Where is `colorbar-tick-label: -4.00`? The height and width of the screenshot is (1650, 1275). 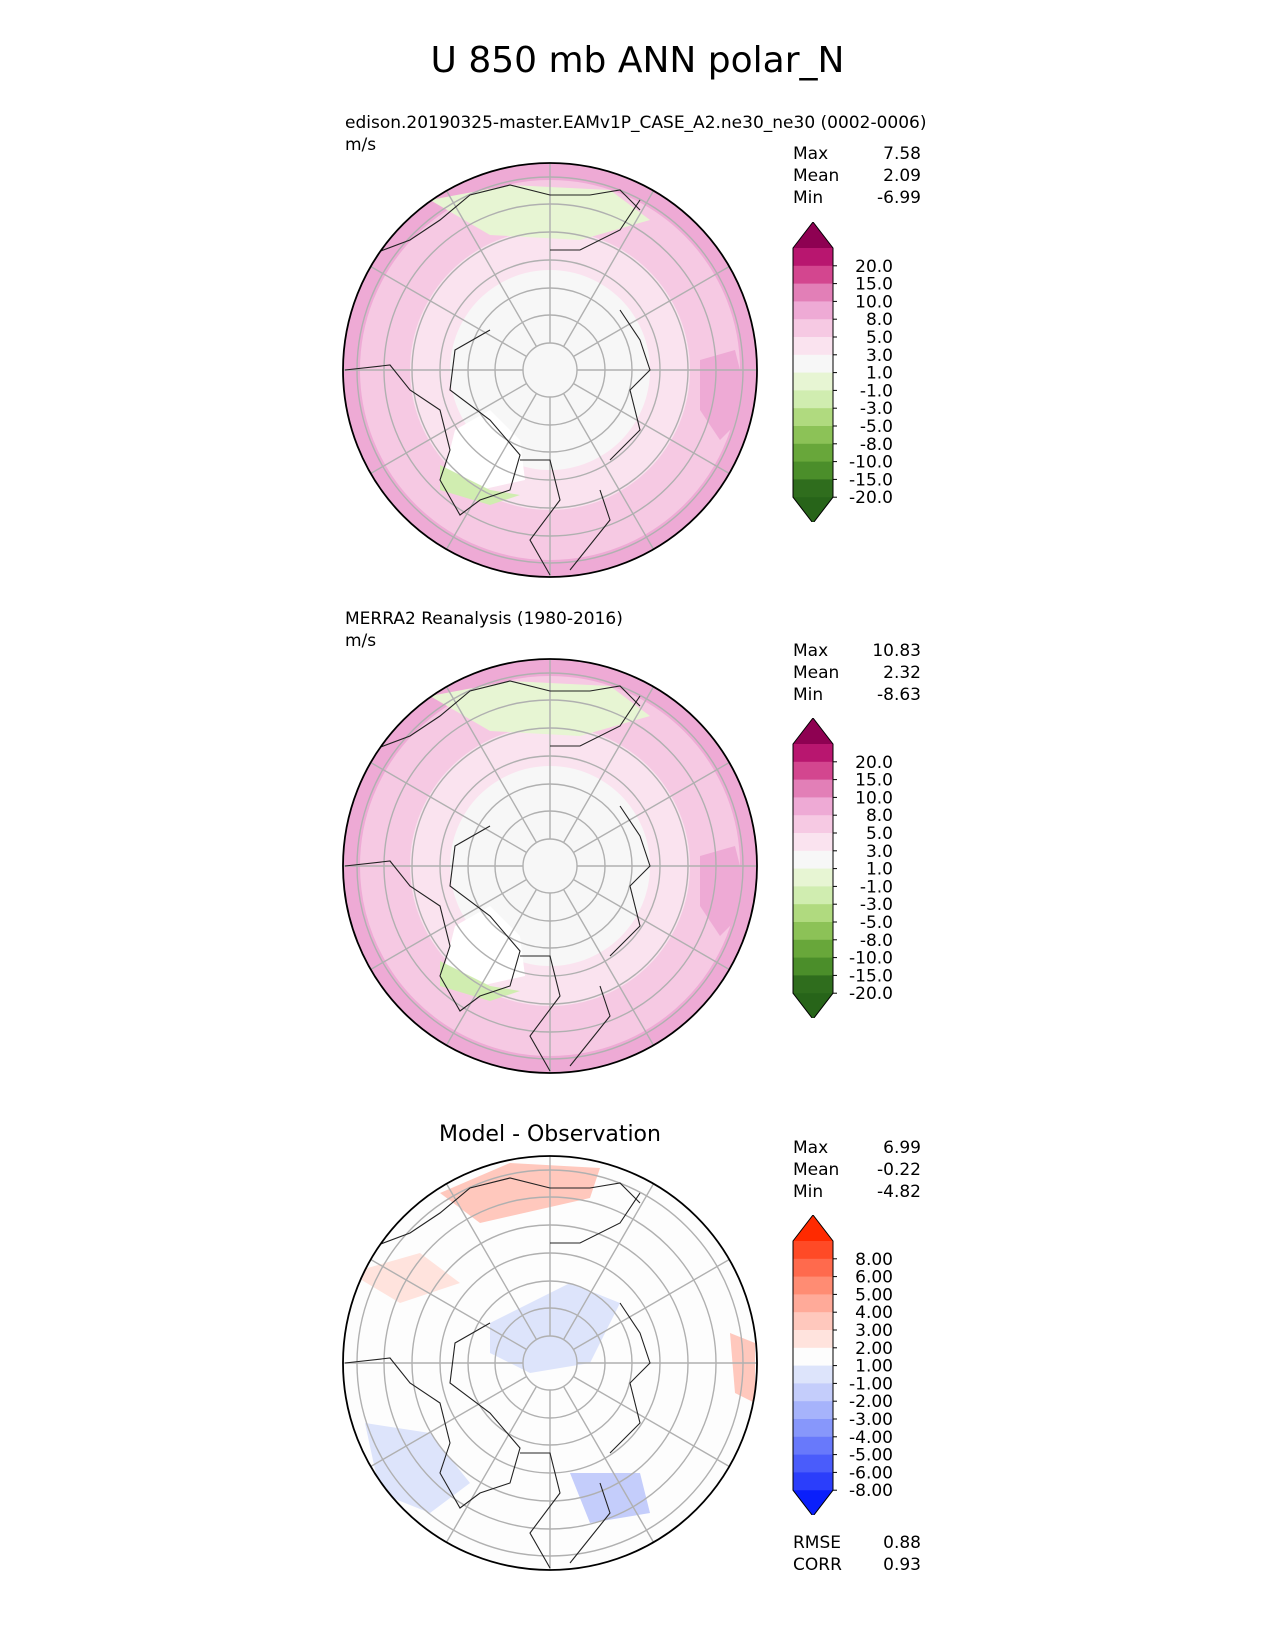 colorbar-tick-label: -4.00 is located at coordinates (871, 1438).